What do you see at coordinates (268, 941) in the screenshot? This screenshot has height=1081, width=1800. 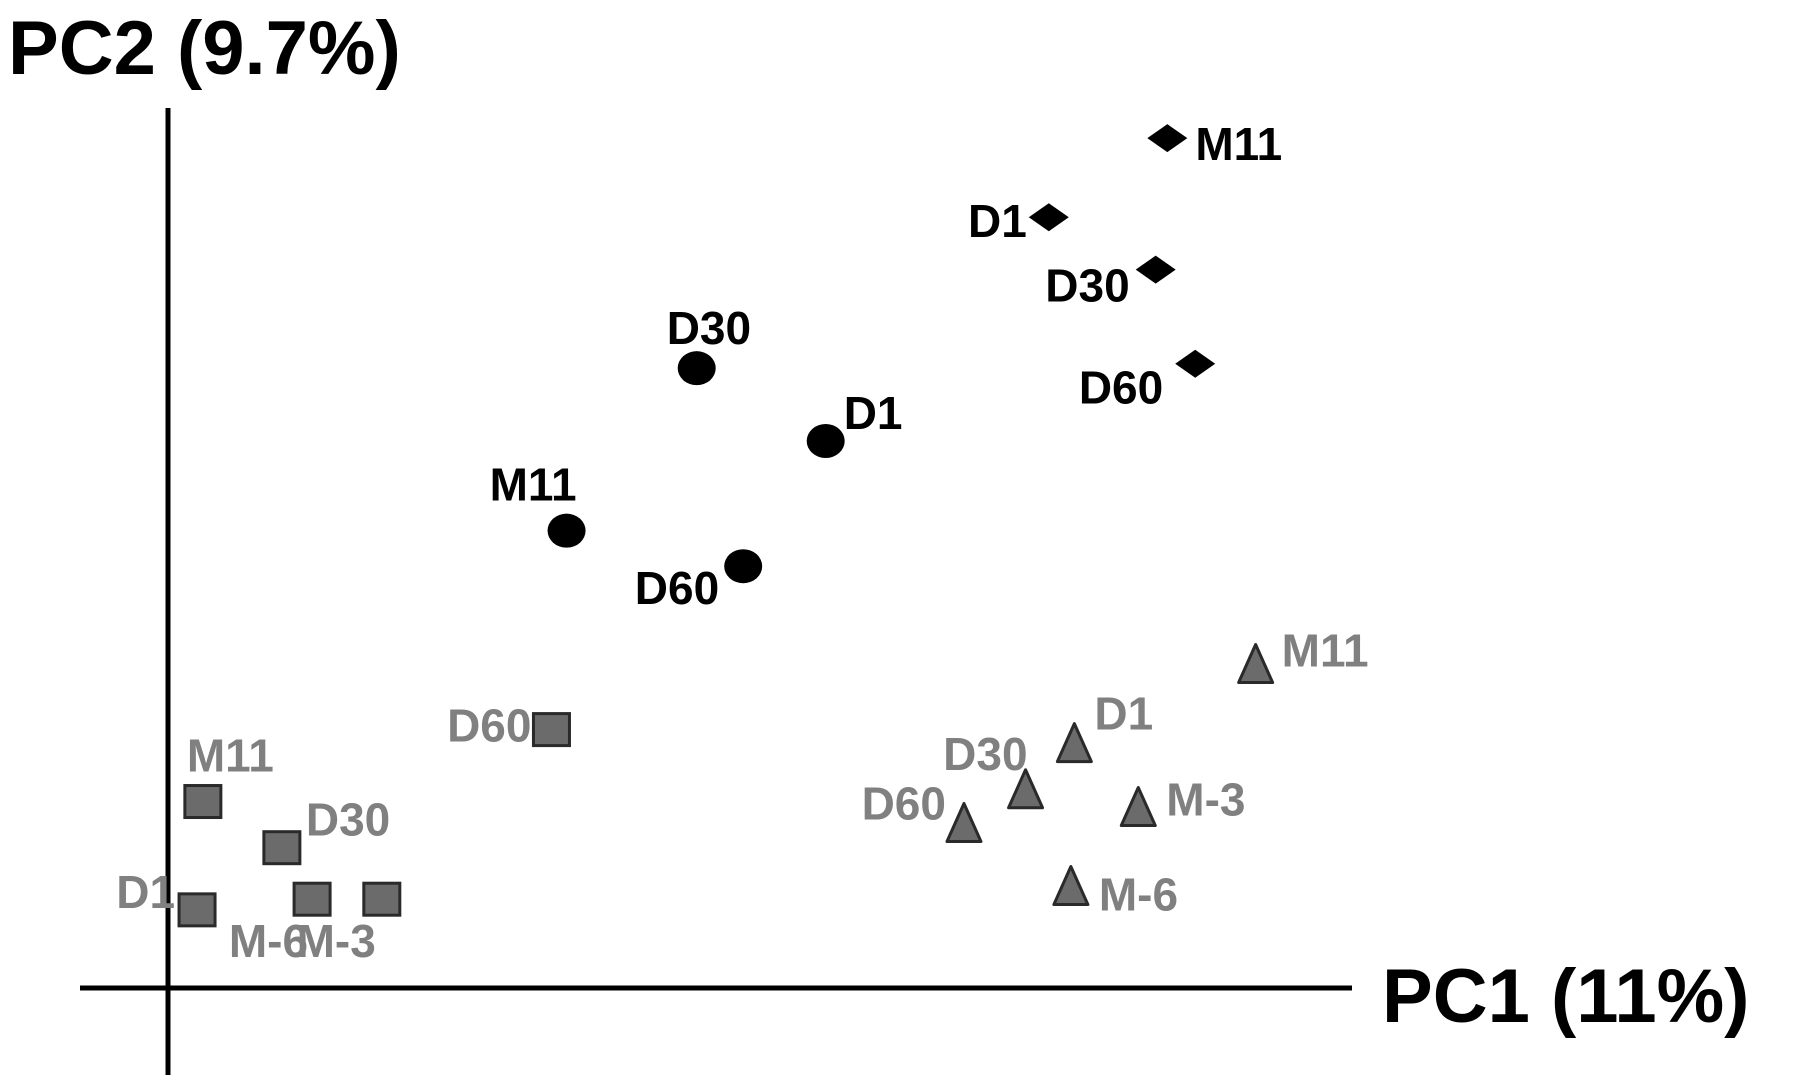 I see `point-square-m-6-label: M-6` at bounding box center [268, 941].